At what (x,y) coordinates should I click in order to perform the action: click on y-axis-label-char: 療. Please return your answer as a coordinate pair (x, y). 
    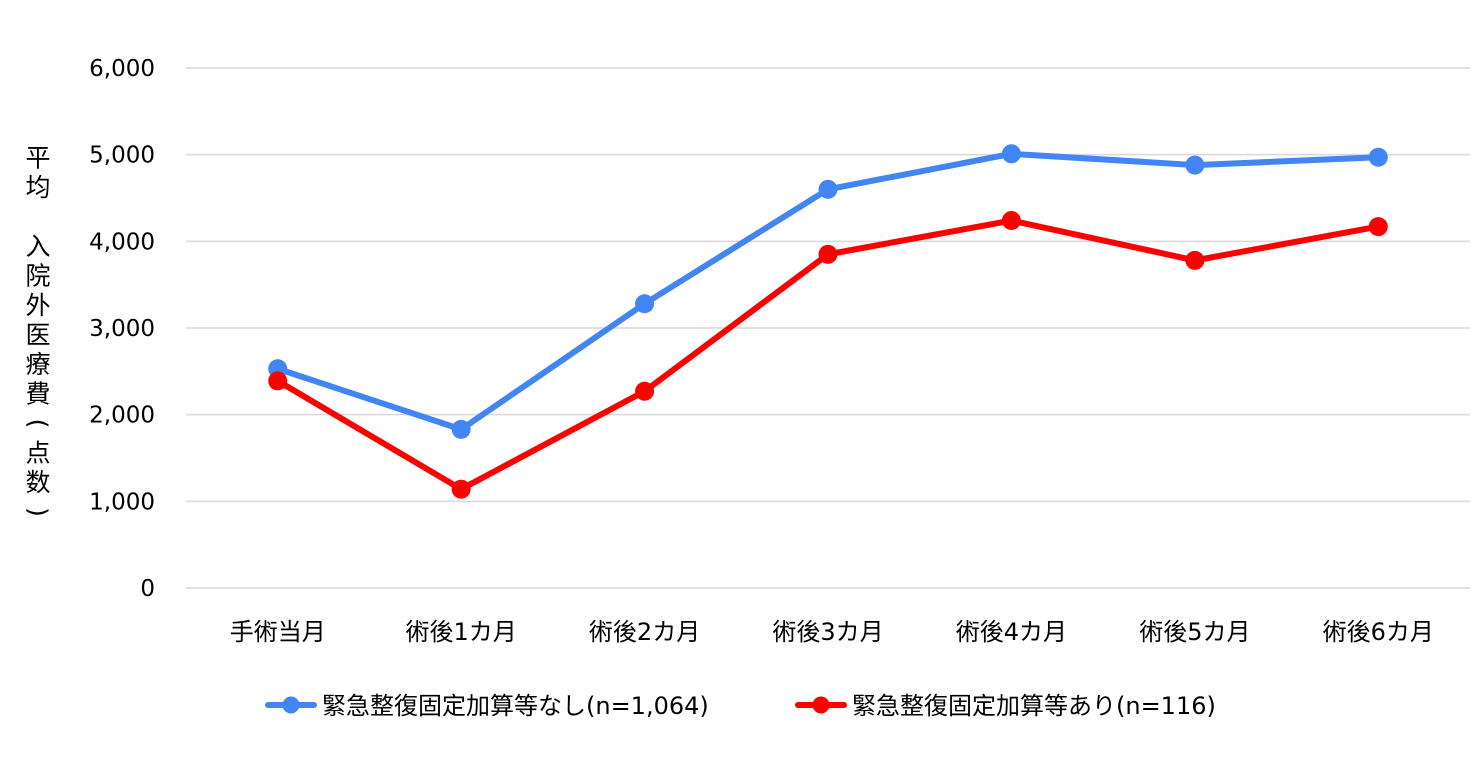
    Looking at the image, I should click on (37, 364).